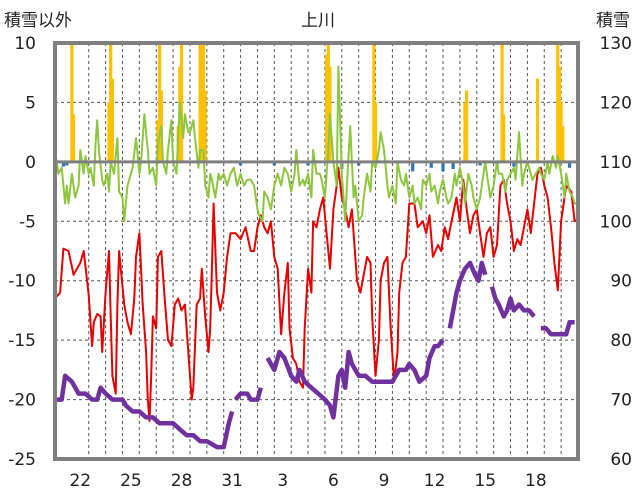 Image resolution: width=636 pixels, height=501 pixels. I want to click on x-tick-label: 9, so click(384, 481).